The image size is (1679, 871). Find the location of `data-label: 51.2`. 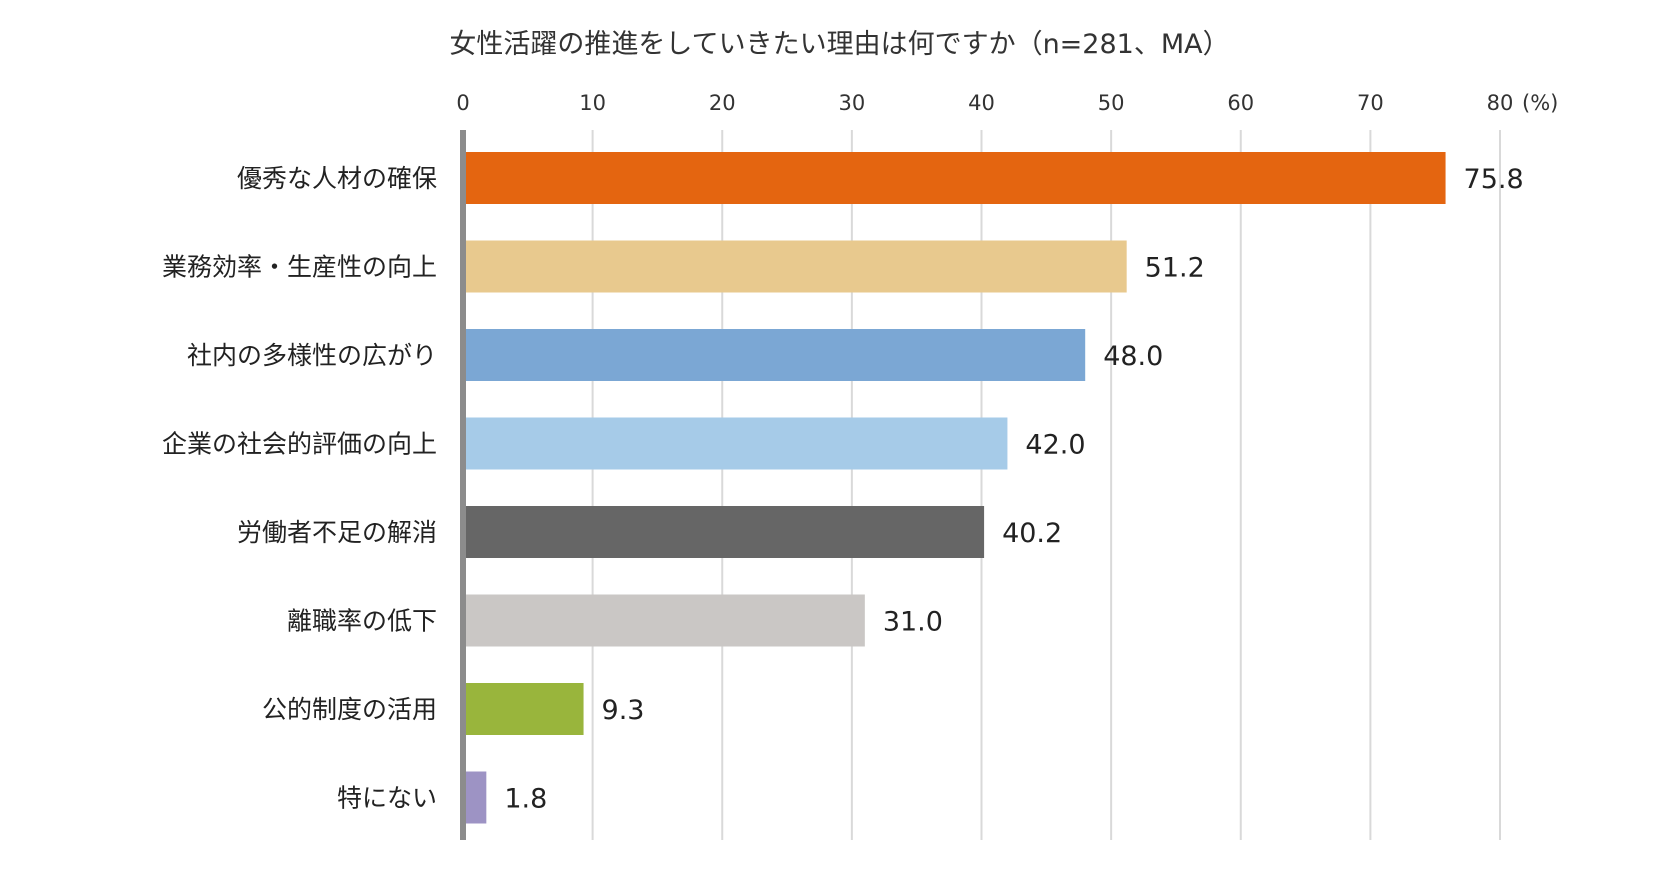

data-label: 51.2 is located at coordinates (1175, 268).